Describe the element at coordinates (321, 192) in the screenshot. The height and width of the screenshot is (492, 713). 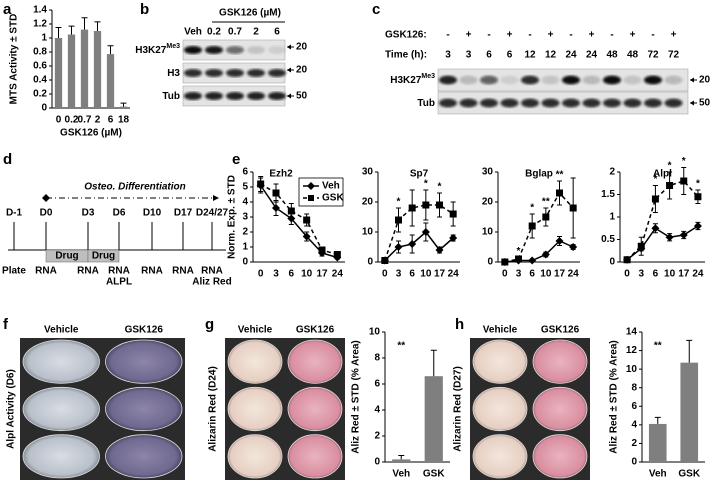
I see `legend` at that location.